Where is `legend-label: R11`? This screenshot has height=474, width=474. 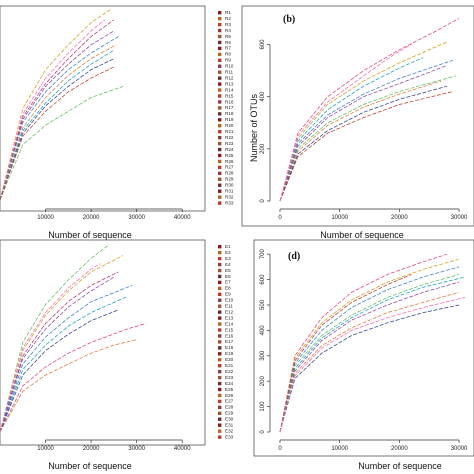 legend-label: R11 is located at coordinates (229, 72).